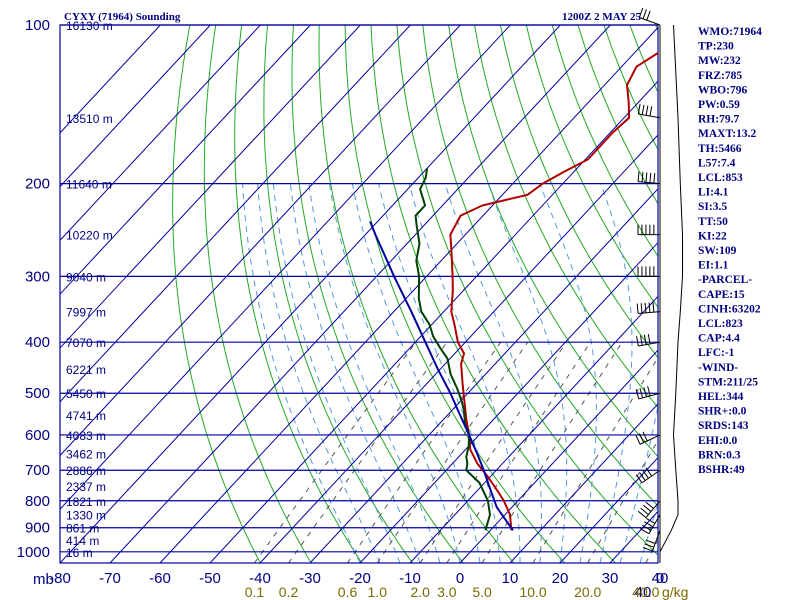 The width and height of the screenshot is (800, 600). Describe the element at coordinates (378, 592) in the screenshot. I see `mixing-ratio-label: 1.0` at that location.